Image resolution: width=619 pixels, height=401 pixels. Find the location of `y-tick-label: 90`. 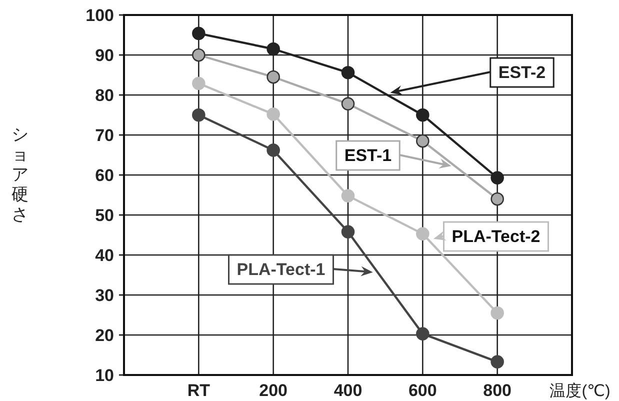

y-tick-label: 90 is located at coordinates (104, 55).